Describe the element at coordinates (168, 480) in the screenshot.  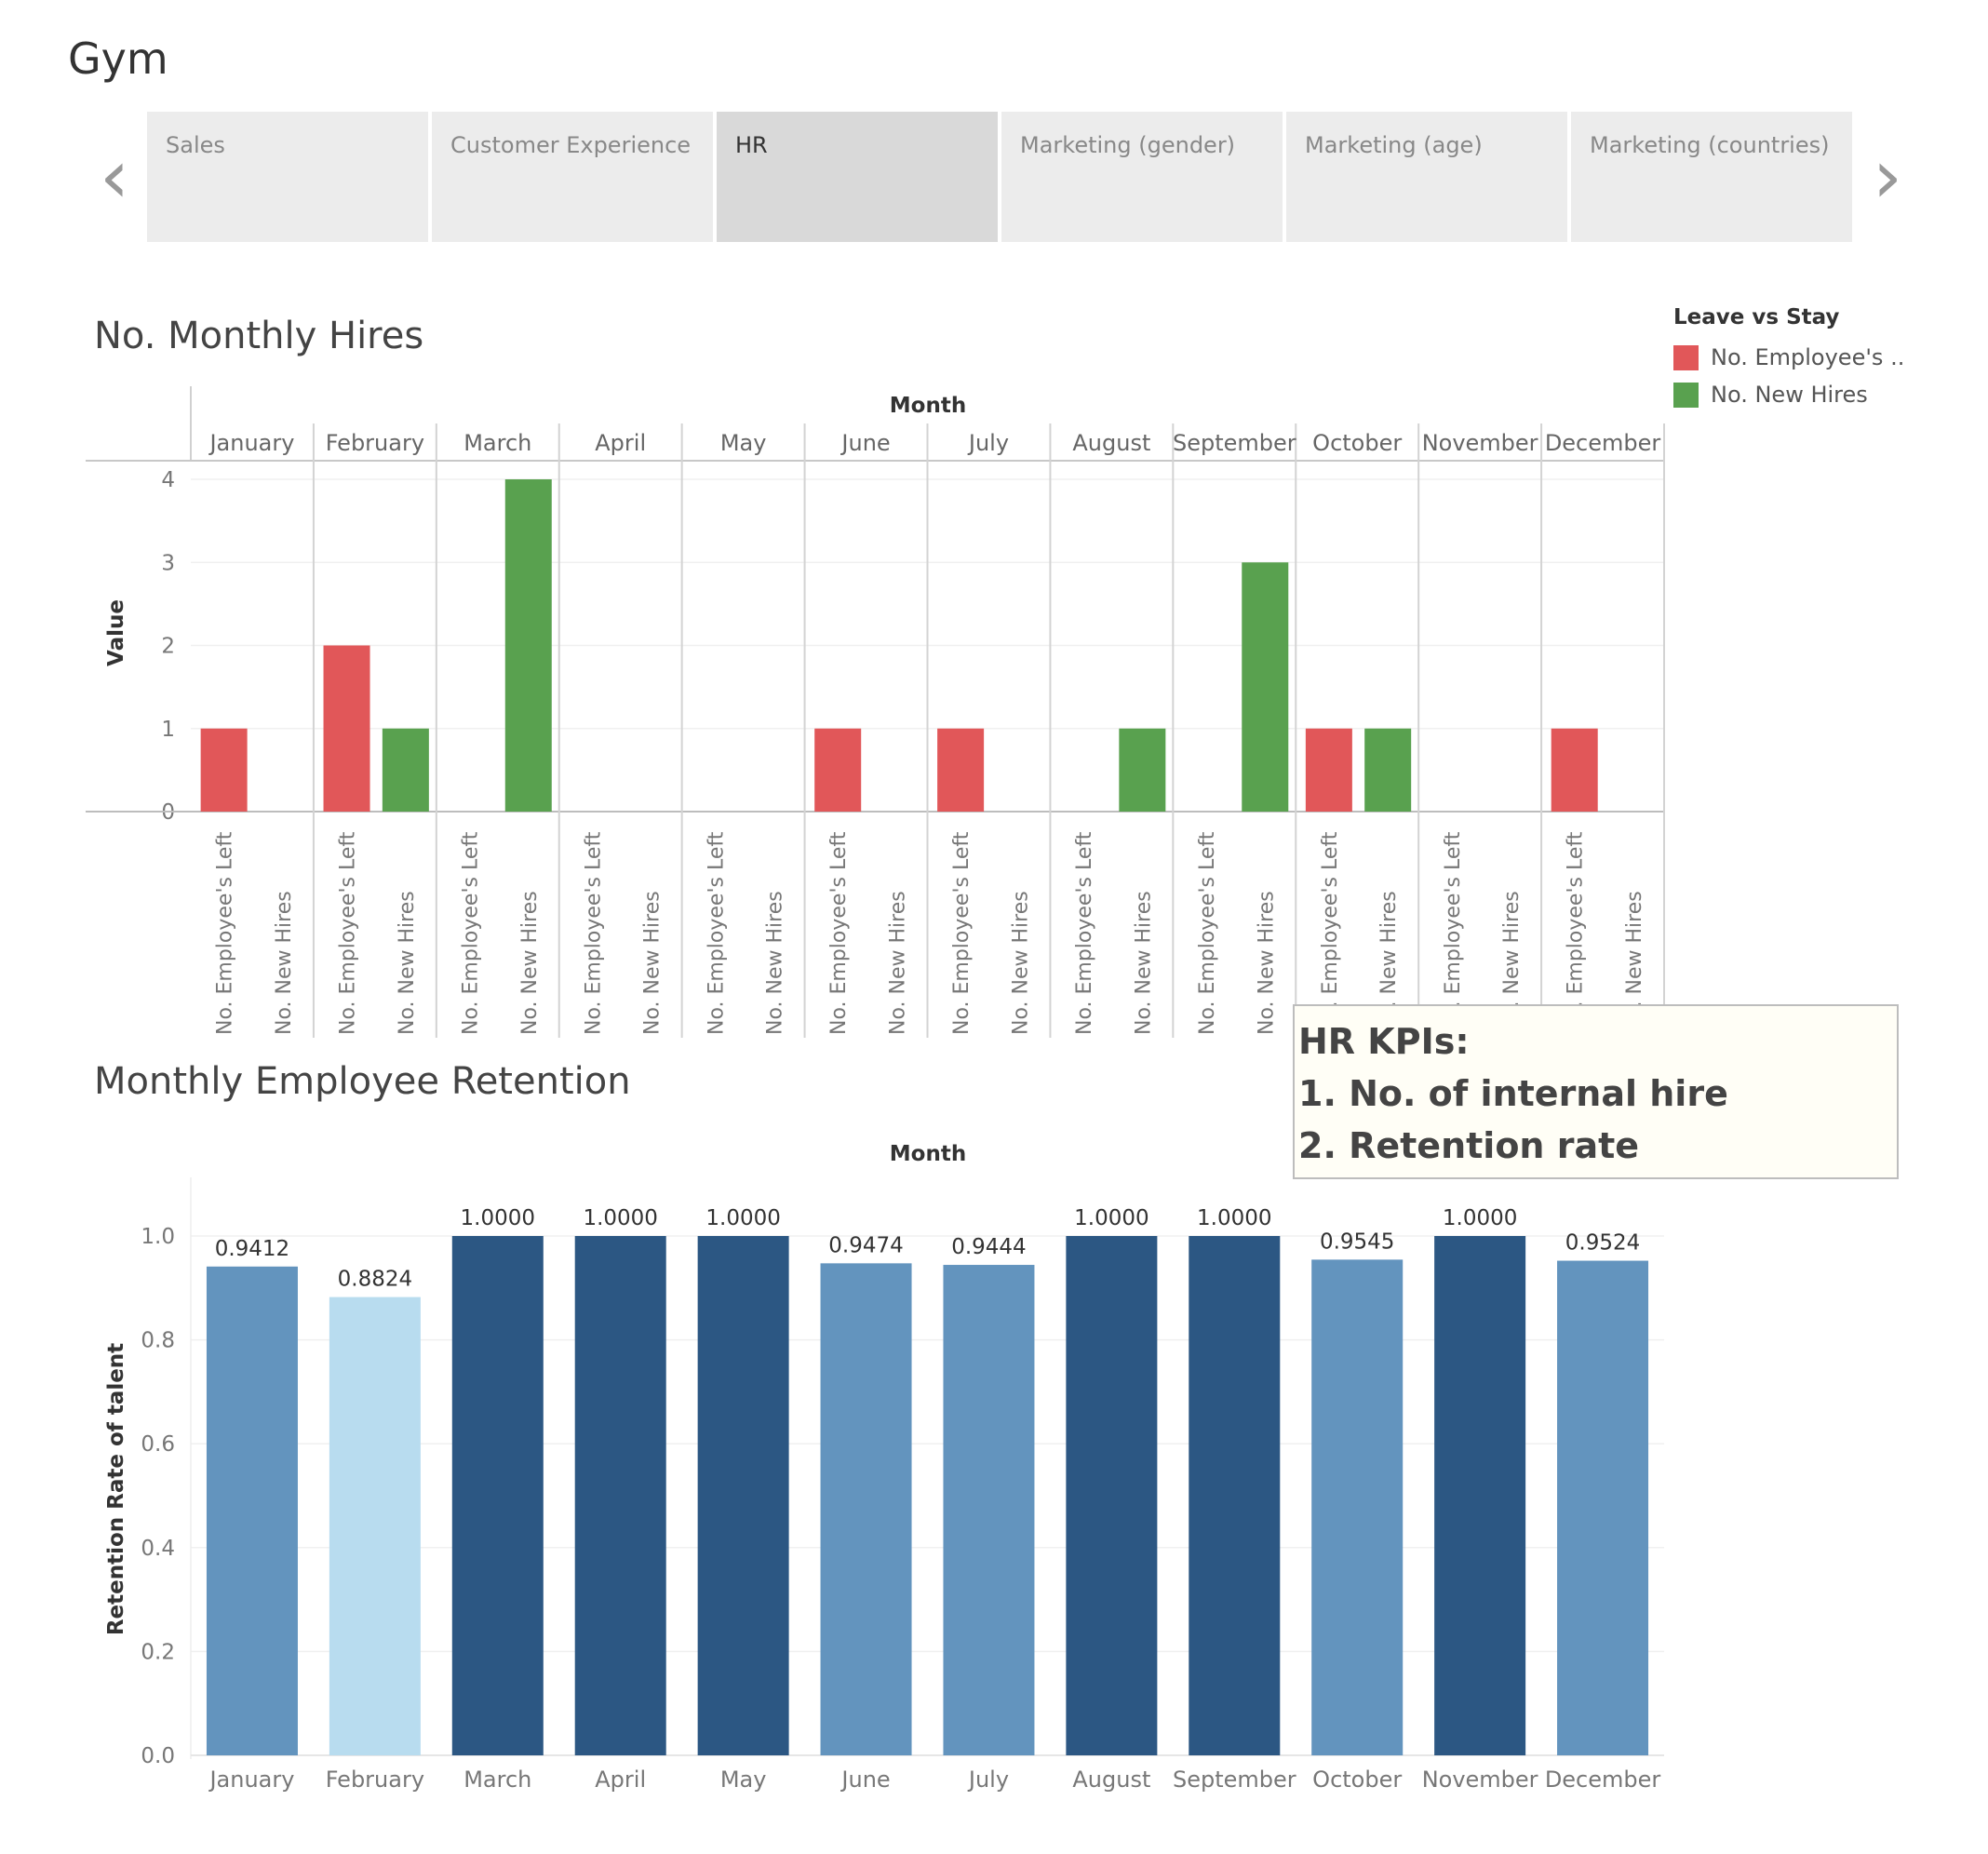
I see `y-tick-label: 4` at that location.